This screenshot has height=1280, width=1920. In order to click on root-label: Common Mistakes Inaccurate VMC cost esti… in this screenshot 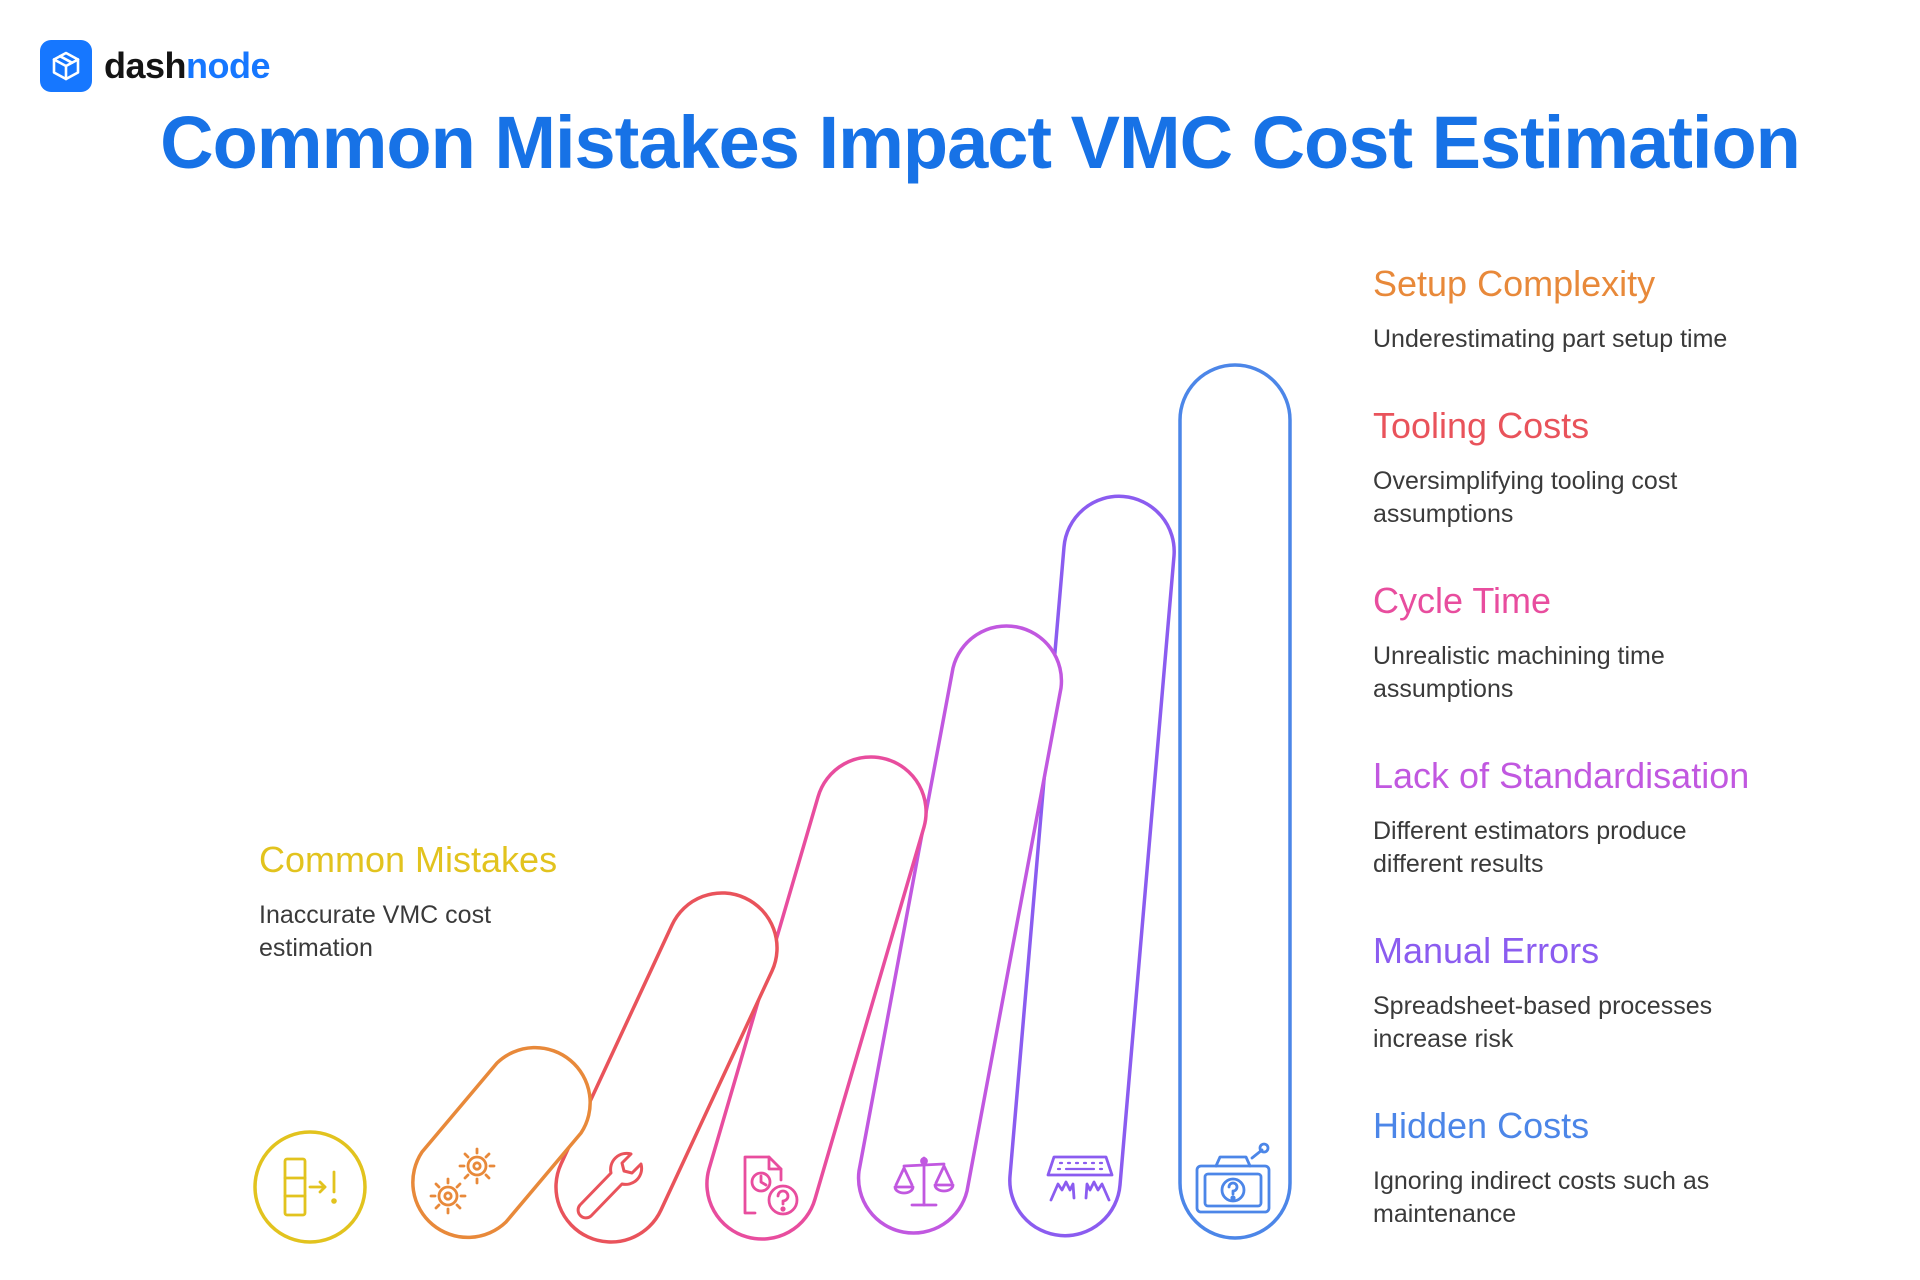, I will do `click(409, 902)`.